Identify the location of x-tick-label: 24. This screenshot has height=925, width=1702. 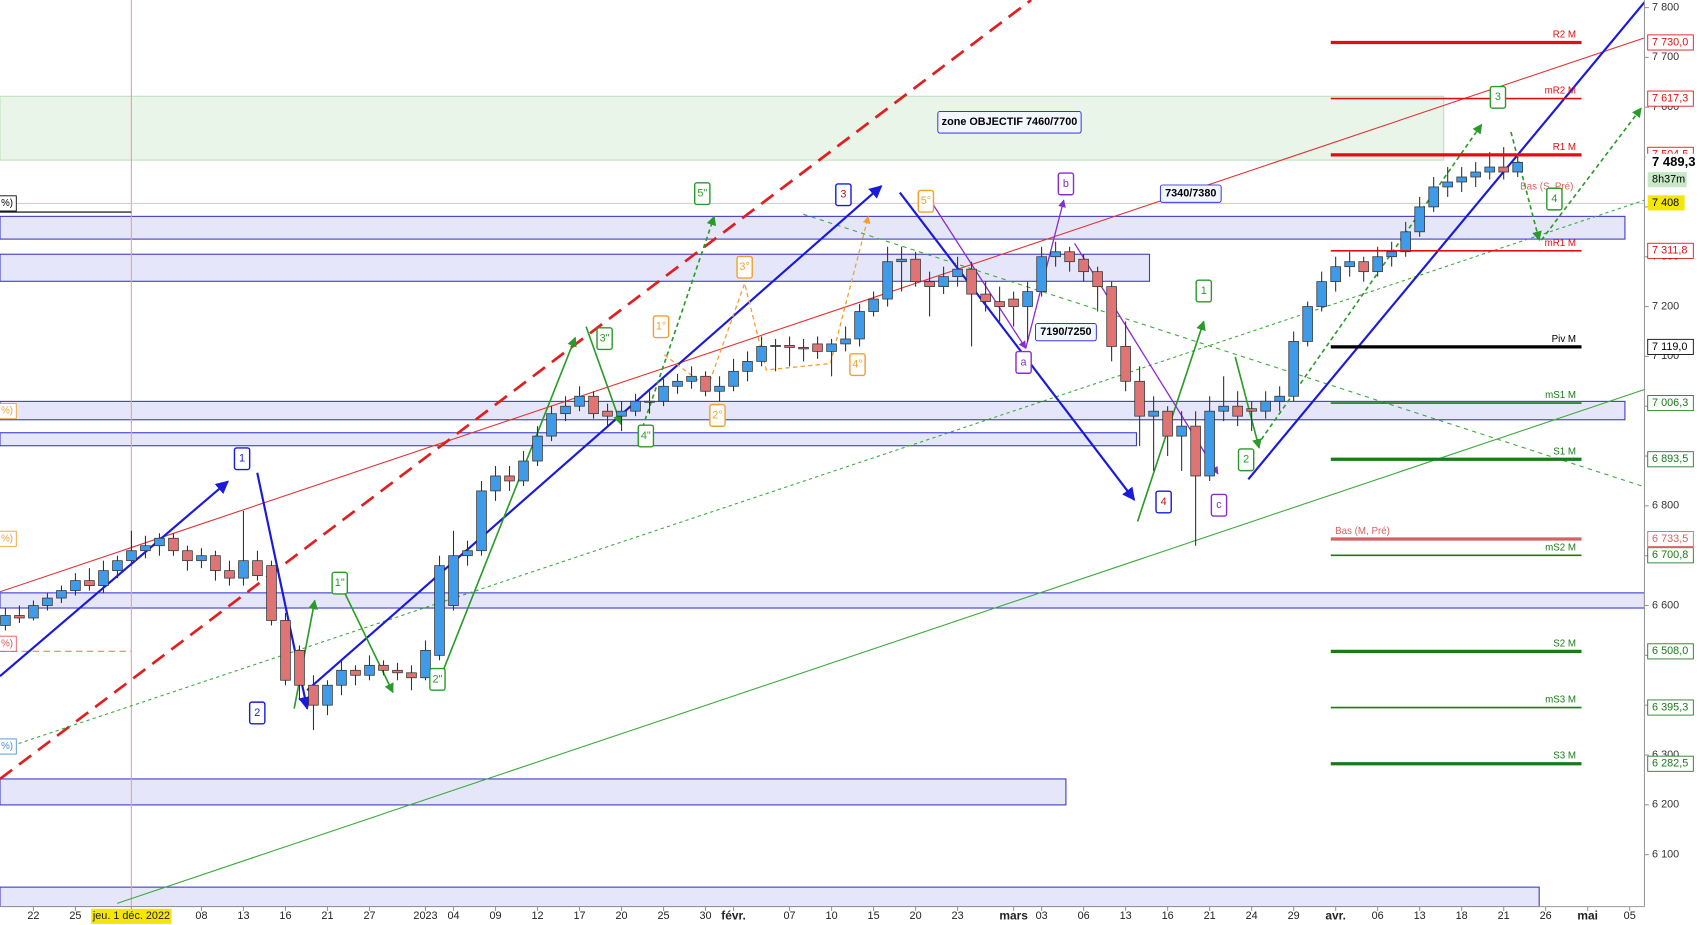
(1252, 916).